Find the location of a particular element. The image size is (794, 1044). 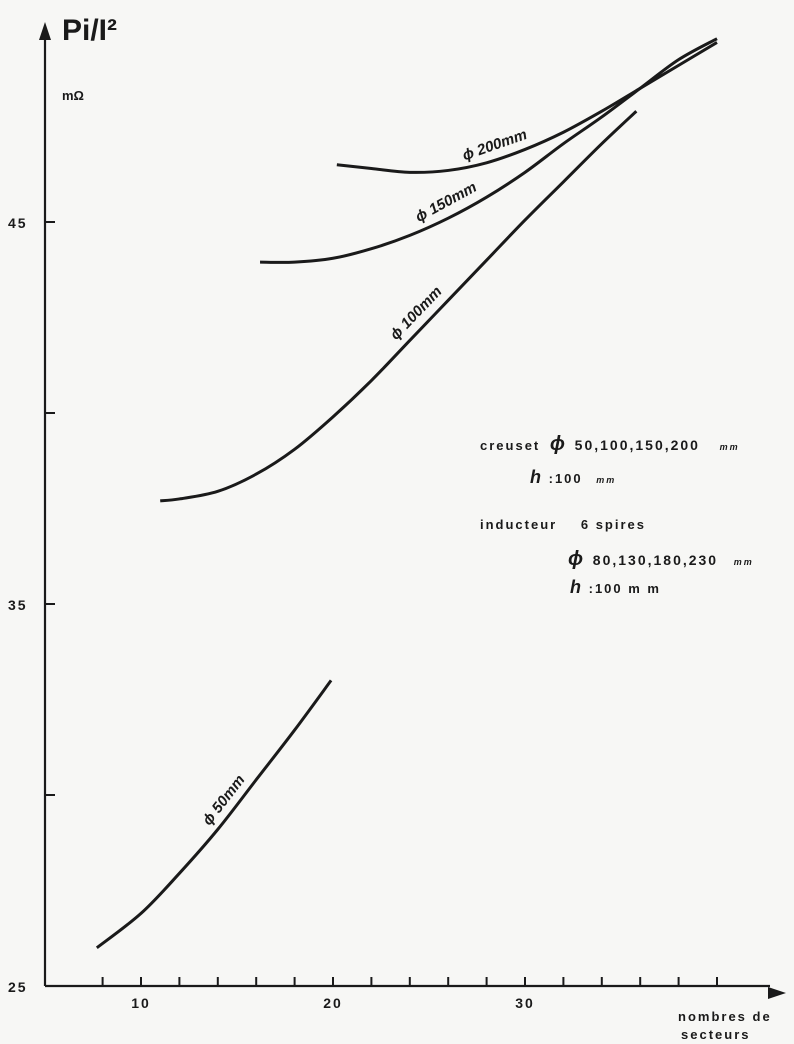

y-axis-label: Pi/I² mΩ is located at coordinates (89, 58).